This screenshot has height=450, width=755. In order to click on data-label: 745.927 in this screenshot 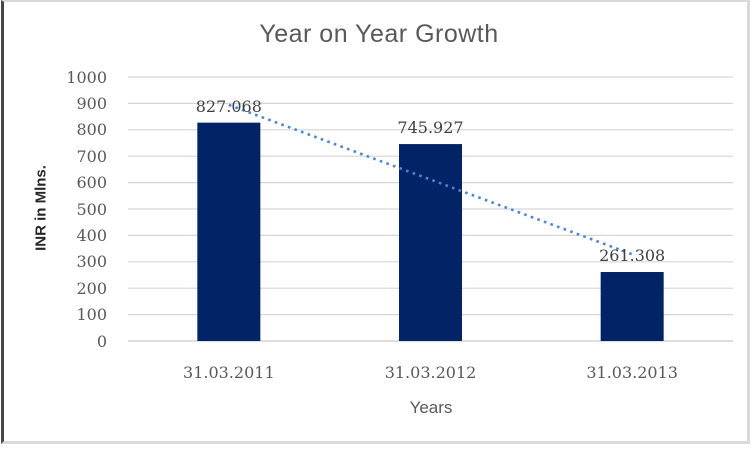, I will do `click(430, 128)`.